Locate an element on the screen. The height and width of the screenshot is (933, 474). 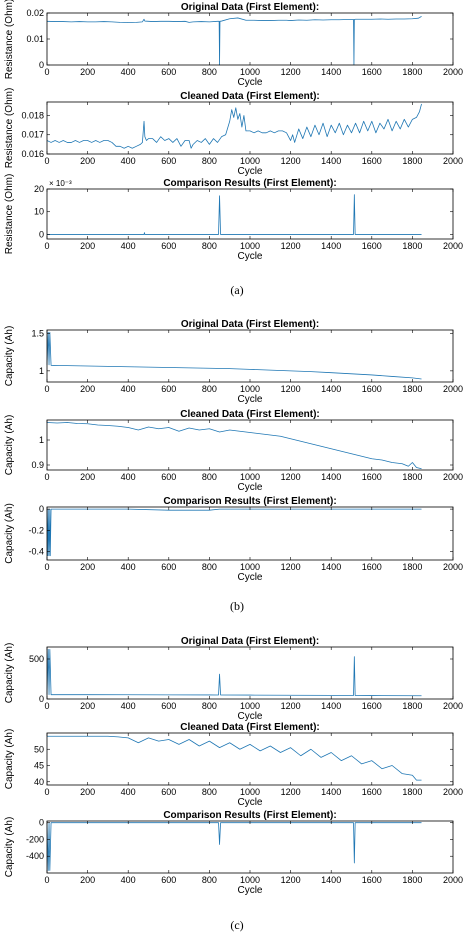
y-axis-label: Capacity (Ah) is located at coordinates (9, 759).